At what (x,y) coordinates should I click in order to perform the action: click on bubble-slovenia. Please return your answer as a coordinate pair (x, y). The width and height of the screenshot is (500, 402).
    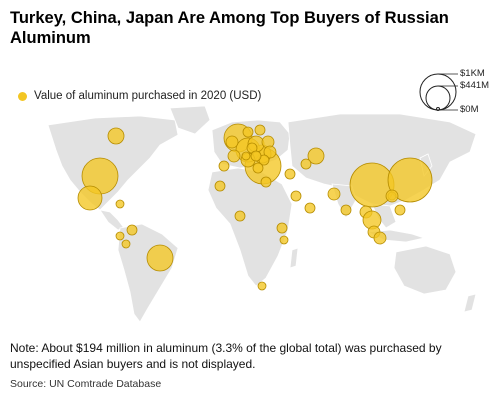
    Looking at the image, I should click on (246, 156).